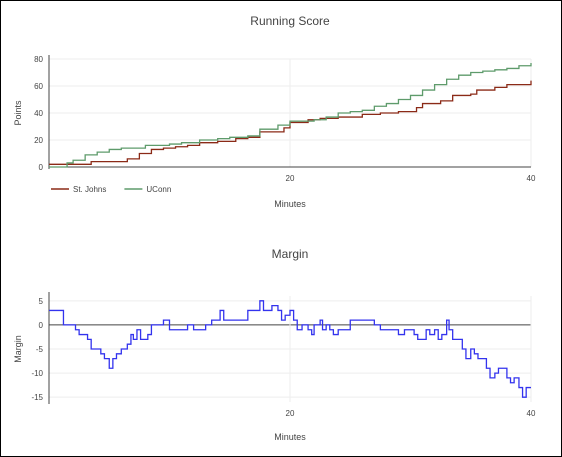 Image resolution: width=562 pixels, height=457 pixels. What do you see at coordinates (290, 254) in the screenshot?
I see `chart2-title: Margin` at bounding box center [290, 254].